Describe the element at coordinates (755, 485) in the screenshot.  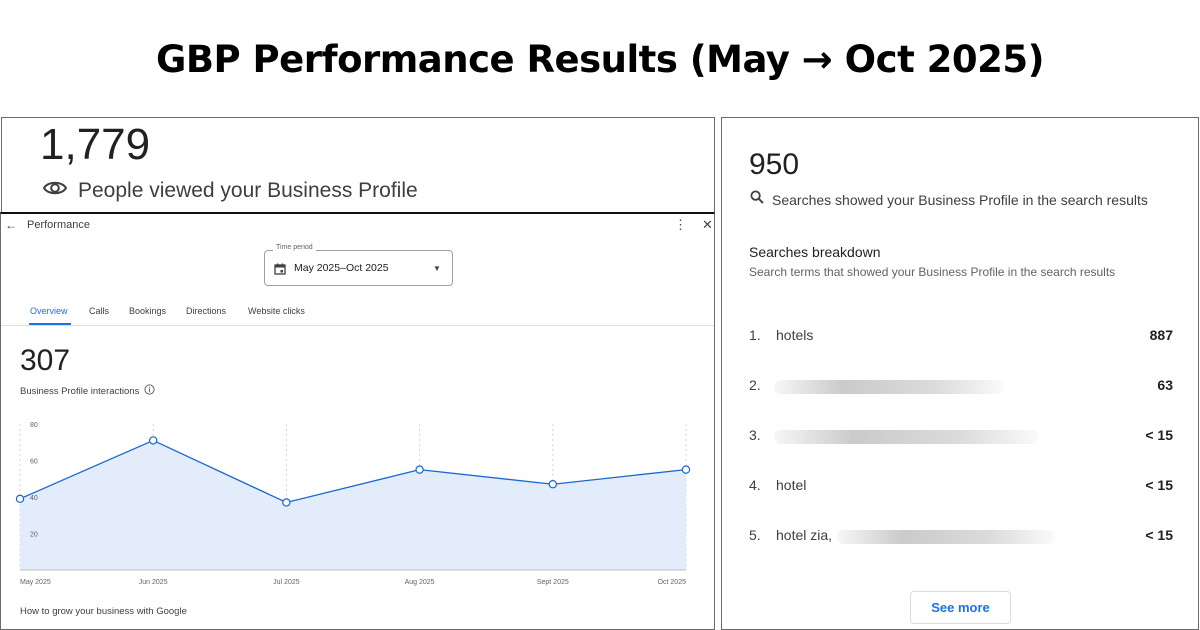
I see `term-index: 4.` at that location.